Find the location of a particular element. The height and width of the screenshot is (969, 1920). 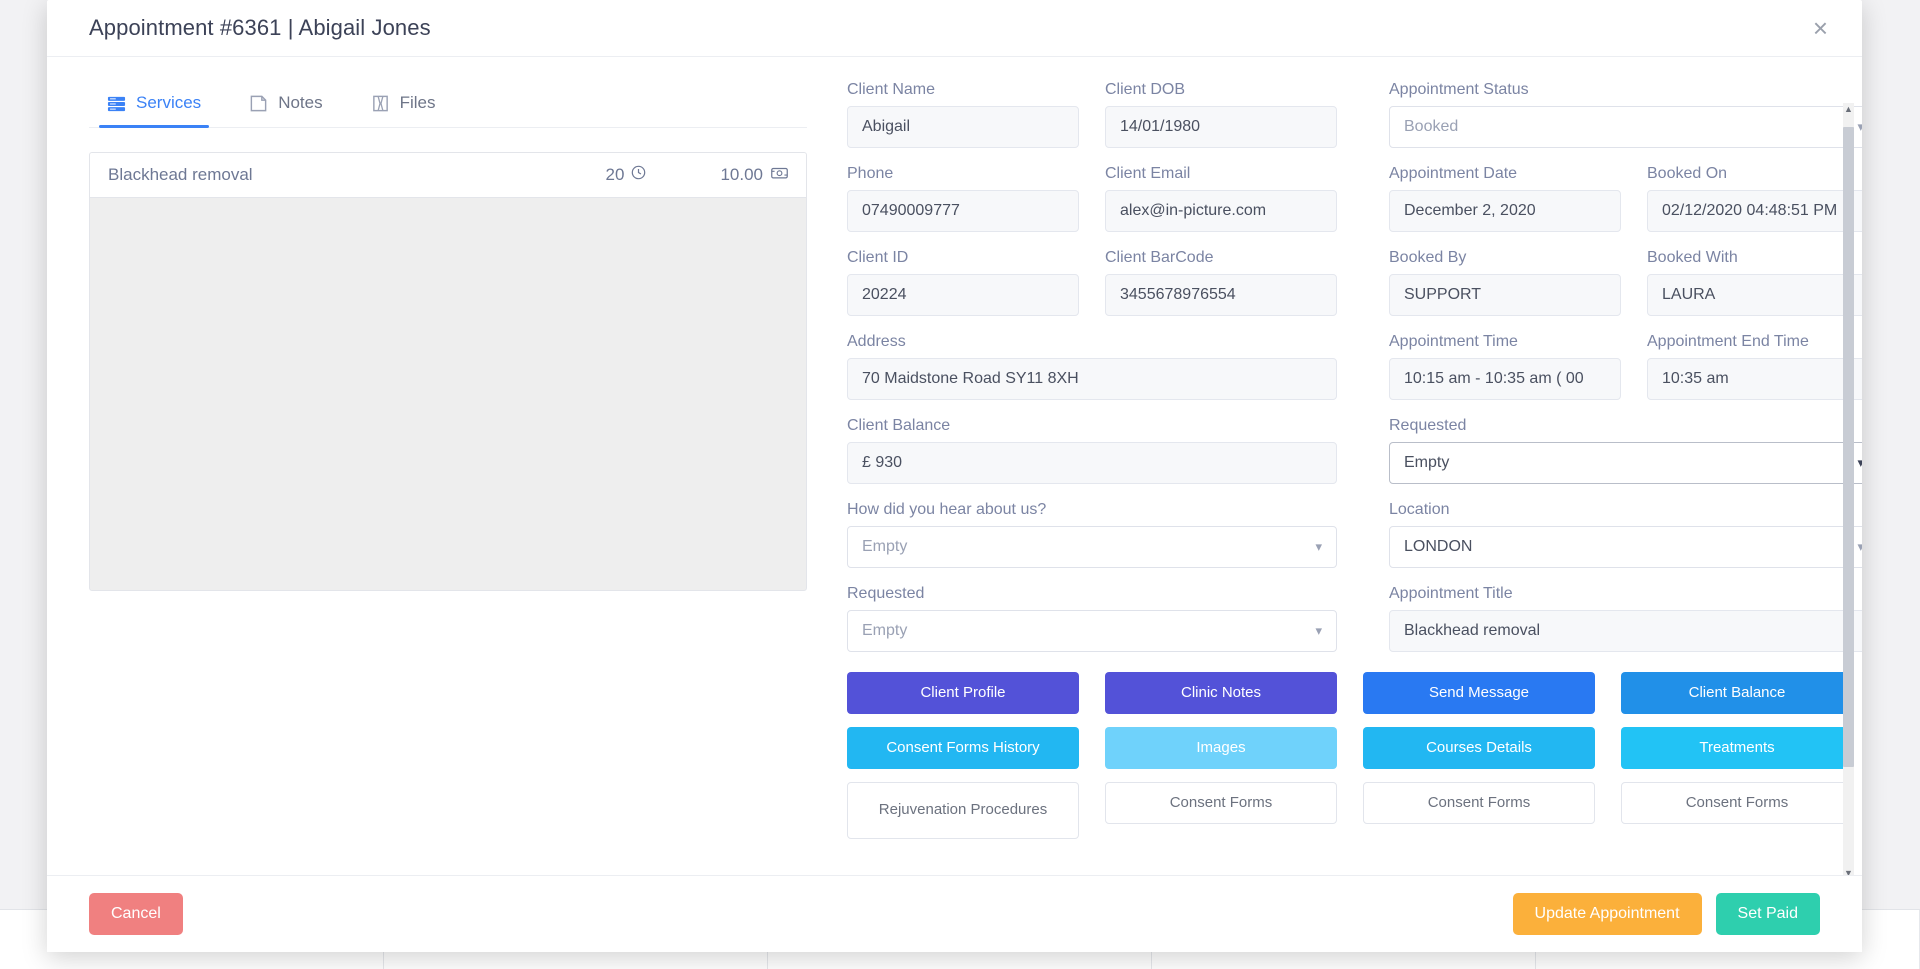

services-icon is located at coordinates (116, 103).